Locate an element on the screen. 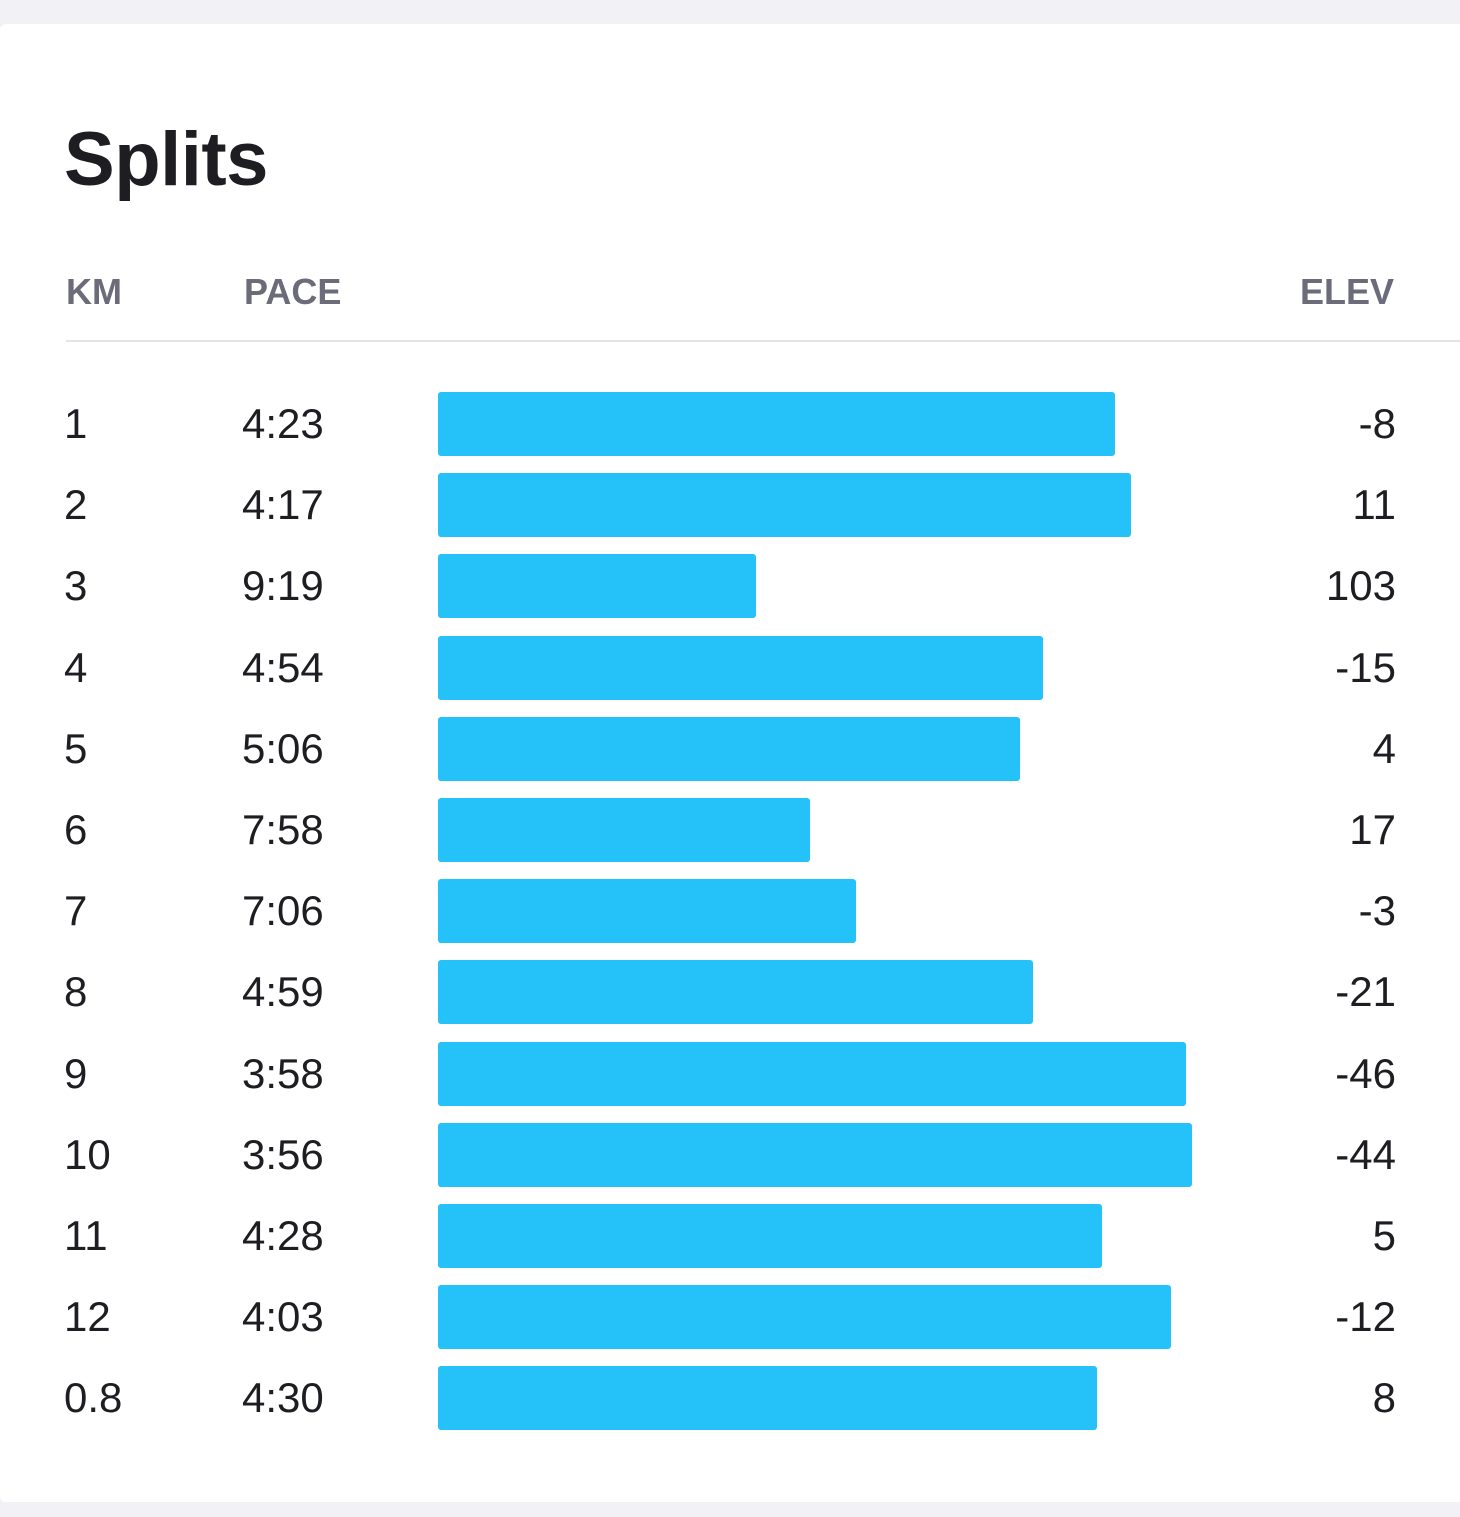 The width and height of the screenshot is (1460, 1517). split-row: 1 4:23 -8 is located at coordinates (730, 432).